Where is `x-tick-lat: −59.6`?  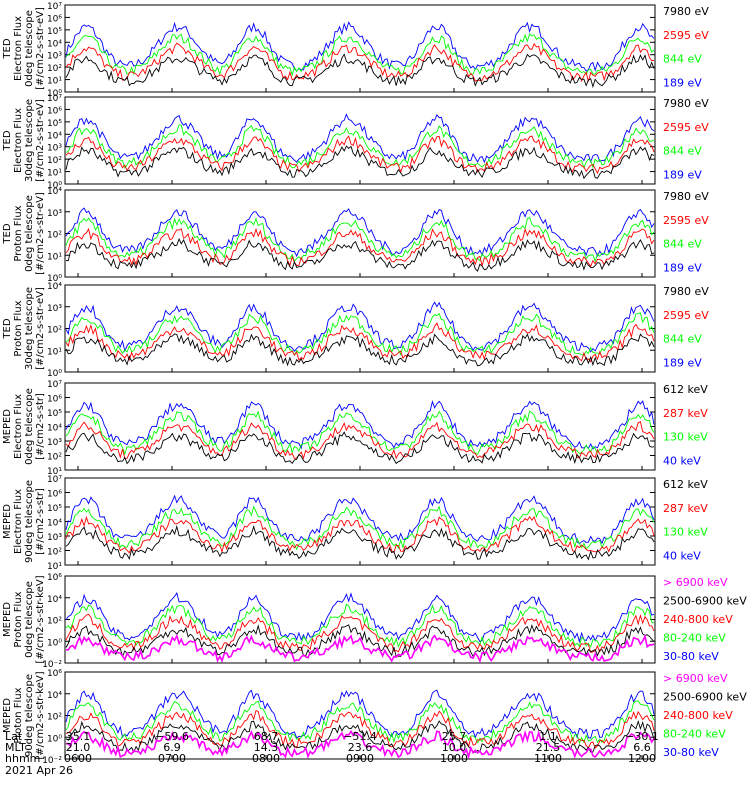 x-tick-lat: −59.6 is located at coordinates (172, 736).